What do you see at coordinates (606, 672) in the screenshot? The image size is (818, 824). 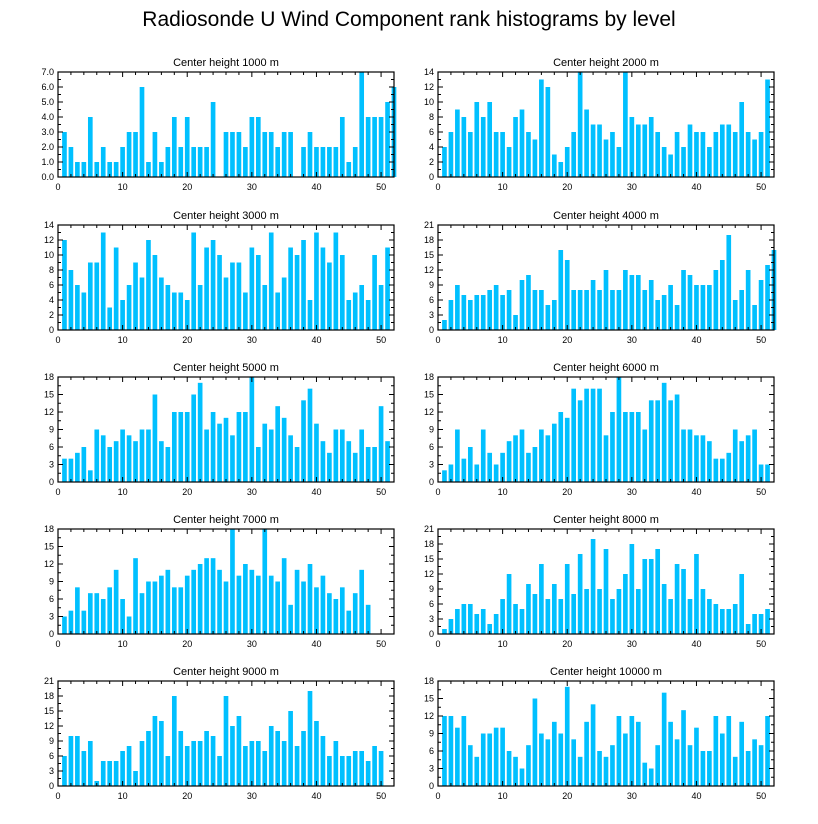 I see `panel-title: Center height 10000 m` at bounding box center [606, 672].